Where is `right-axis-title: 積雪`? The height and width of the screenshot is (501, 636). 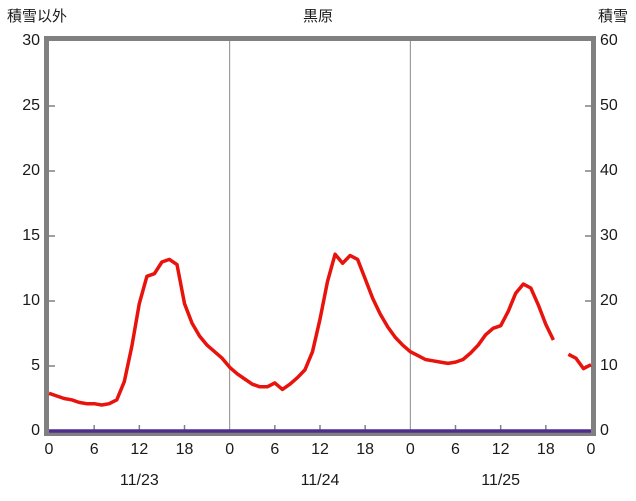 right-axis-title: 積雪 is located at coordinates (612, 16).